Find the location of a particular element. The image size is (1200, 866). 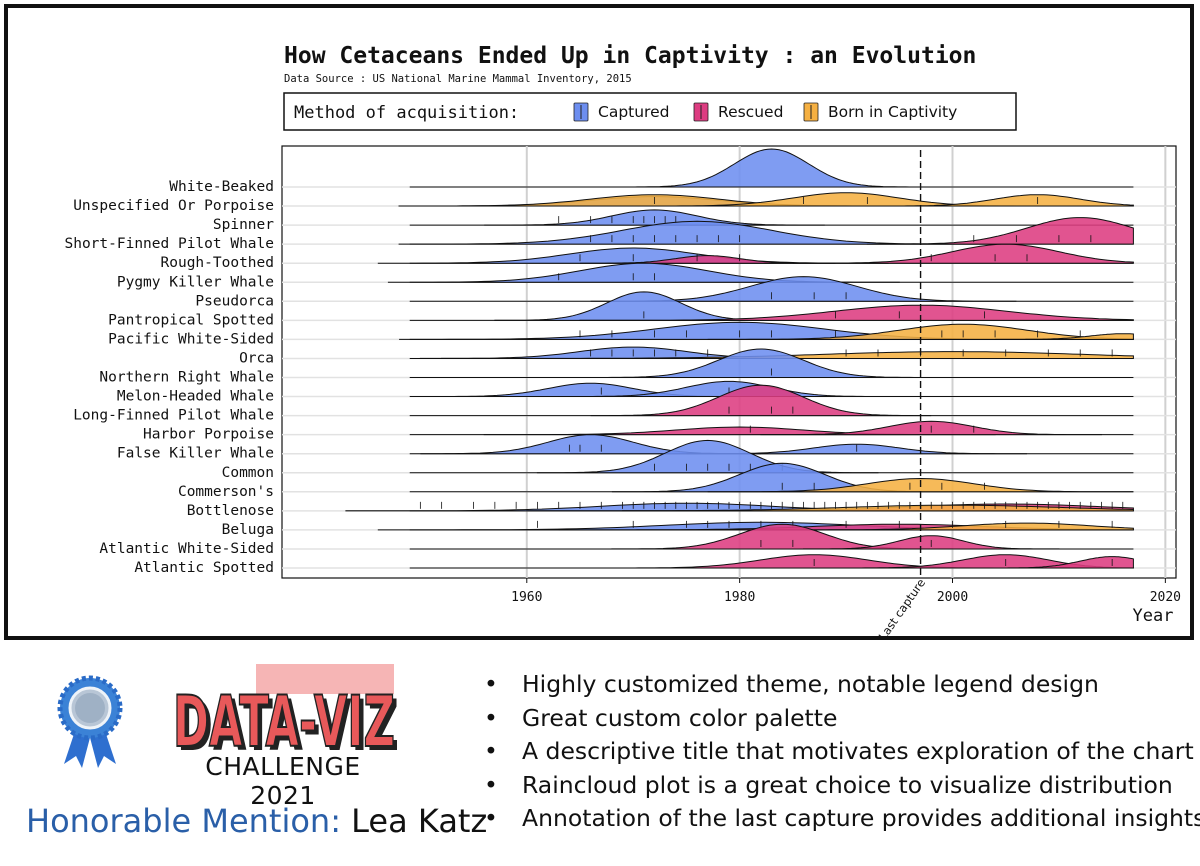

species-row-common: Common is located at coordinates (678, 460).